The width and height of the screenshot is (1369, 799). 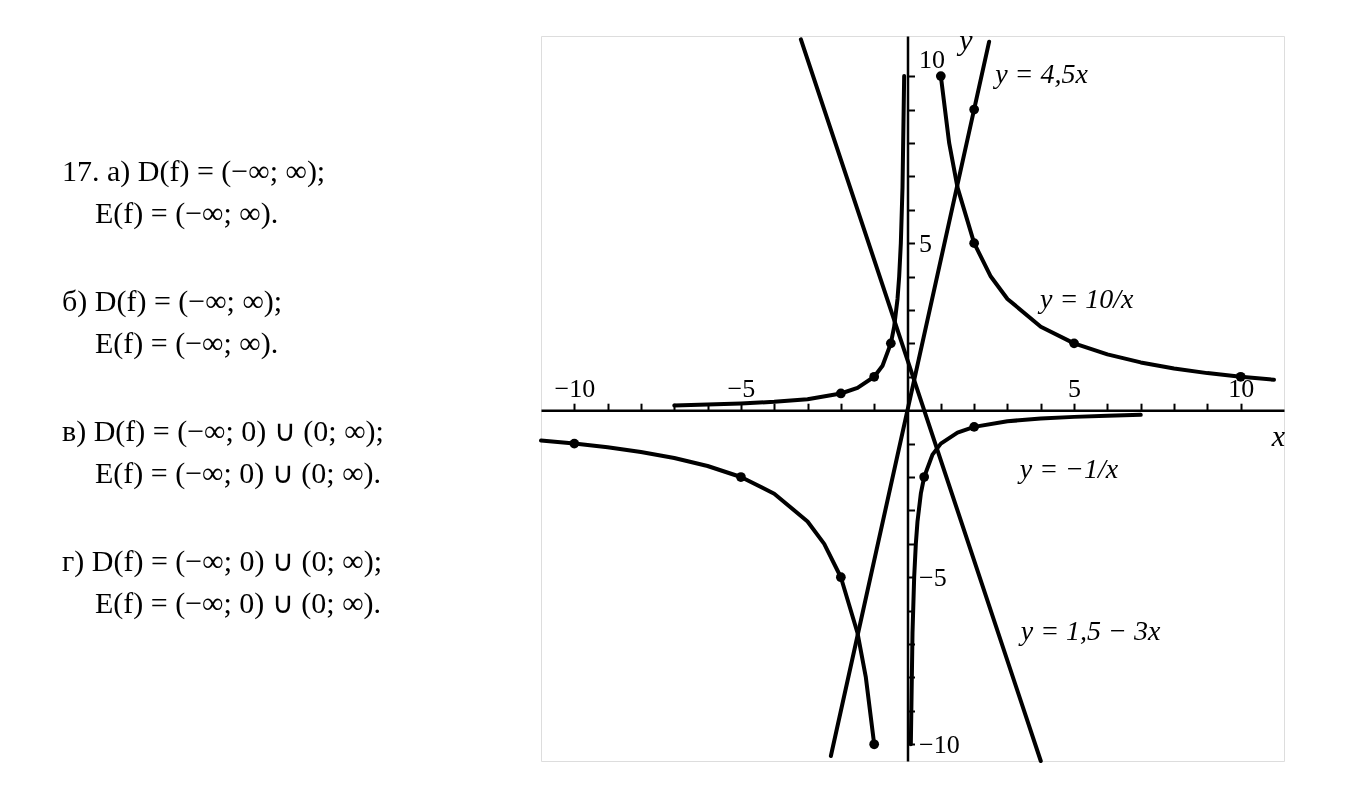 I want to click on series-label: y = 10/x, so click(x=1086, y=298).